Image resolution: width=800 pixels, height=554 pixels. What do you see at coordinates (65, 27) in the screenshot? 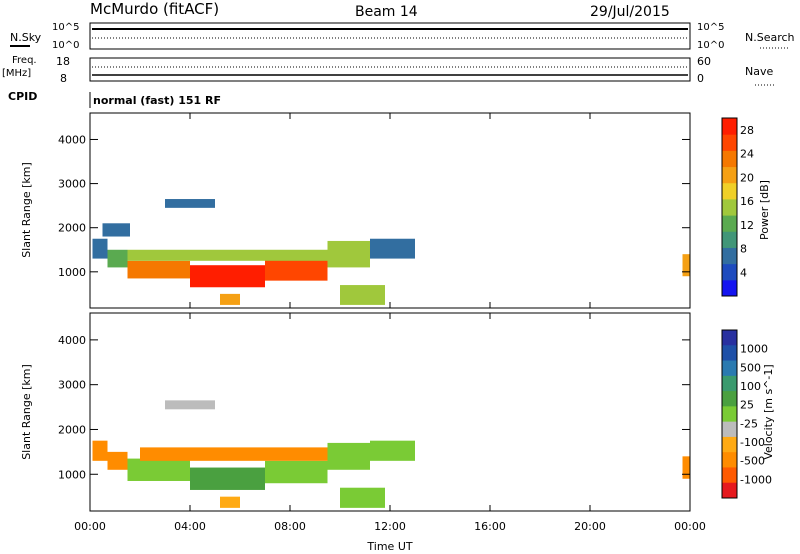
I see `nsky-tick-top: 10^5` at bounding box center [65, 27].